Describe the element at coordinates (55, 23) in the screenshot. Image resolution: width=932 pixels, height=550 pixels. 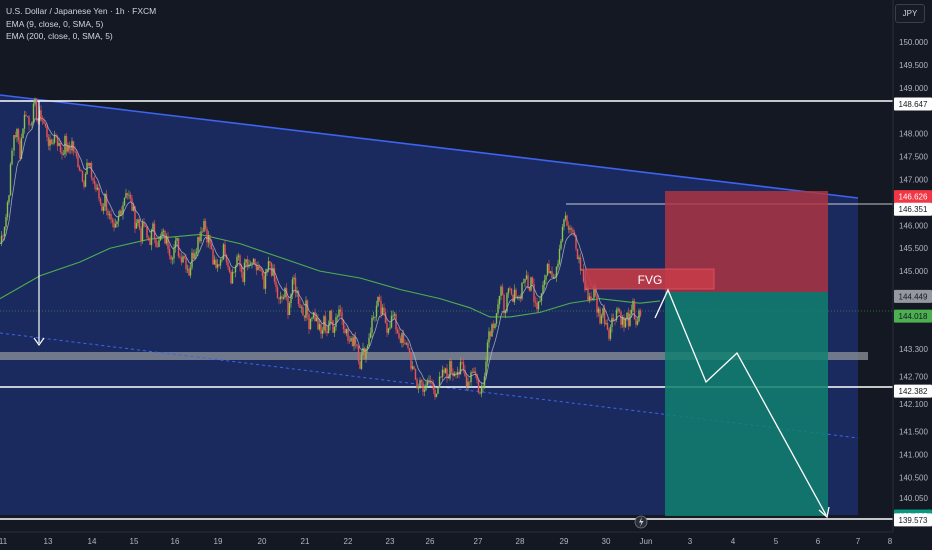
I see `ema-9-legend: EMA (9, close, 0, SMA, 5)` at that location.